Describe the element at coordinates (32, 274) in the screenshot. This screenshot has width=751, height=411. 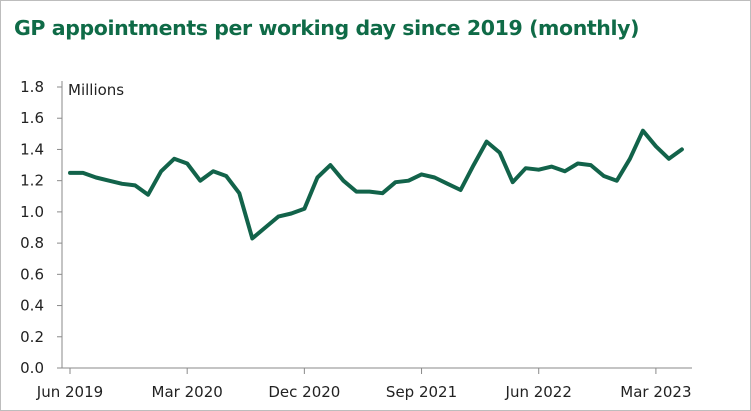
I see `y-tick-label: 0.6` at that location.